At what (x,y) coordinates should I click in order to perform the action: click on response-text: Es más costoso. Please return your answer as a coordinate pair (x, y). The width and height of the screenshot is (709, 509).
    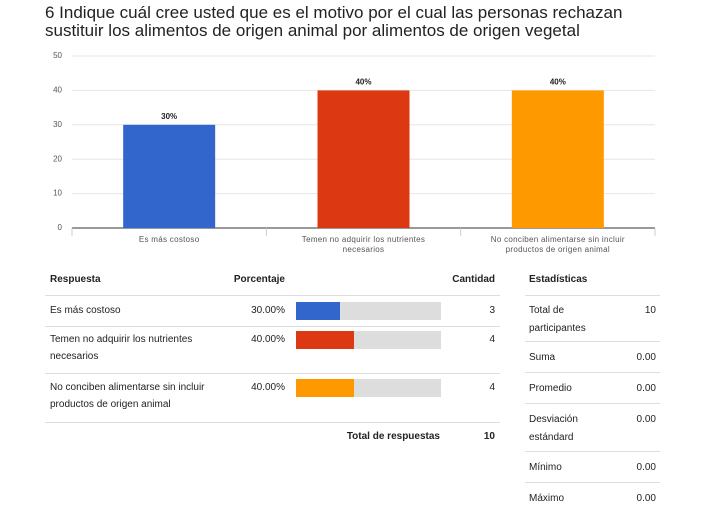
    Looking at the image, I should click on (85, 310).